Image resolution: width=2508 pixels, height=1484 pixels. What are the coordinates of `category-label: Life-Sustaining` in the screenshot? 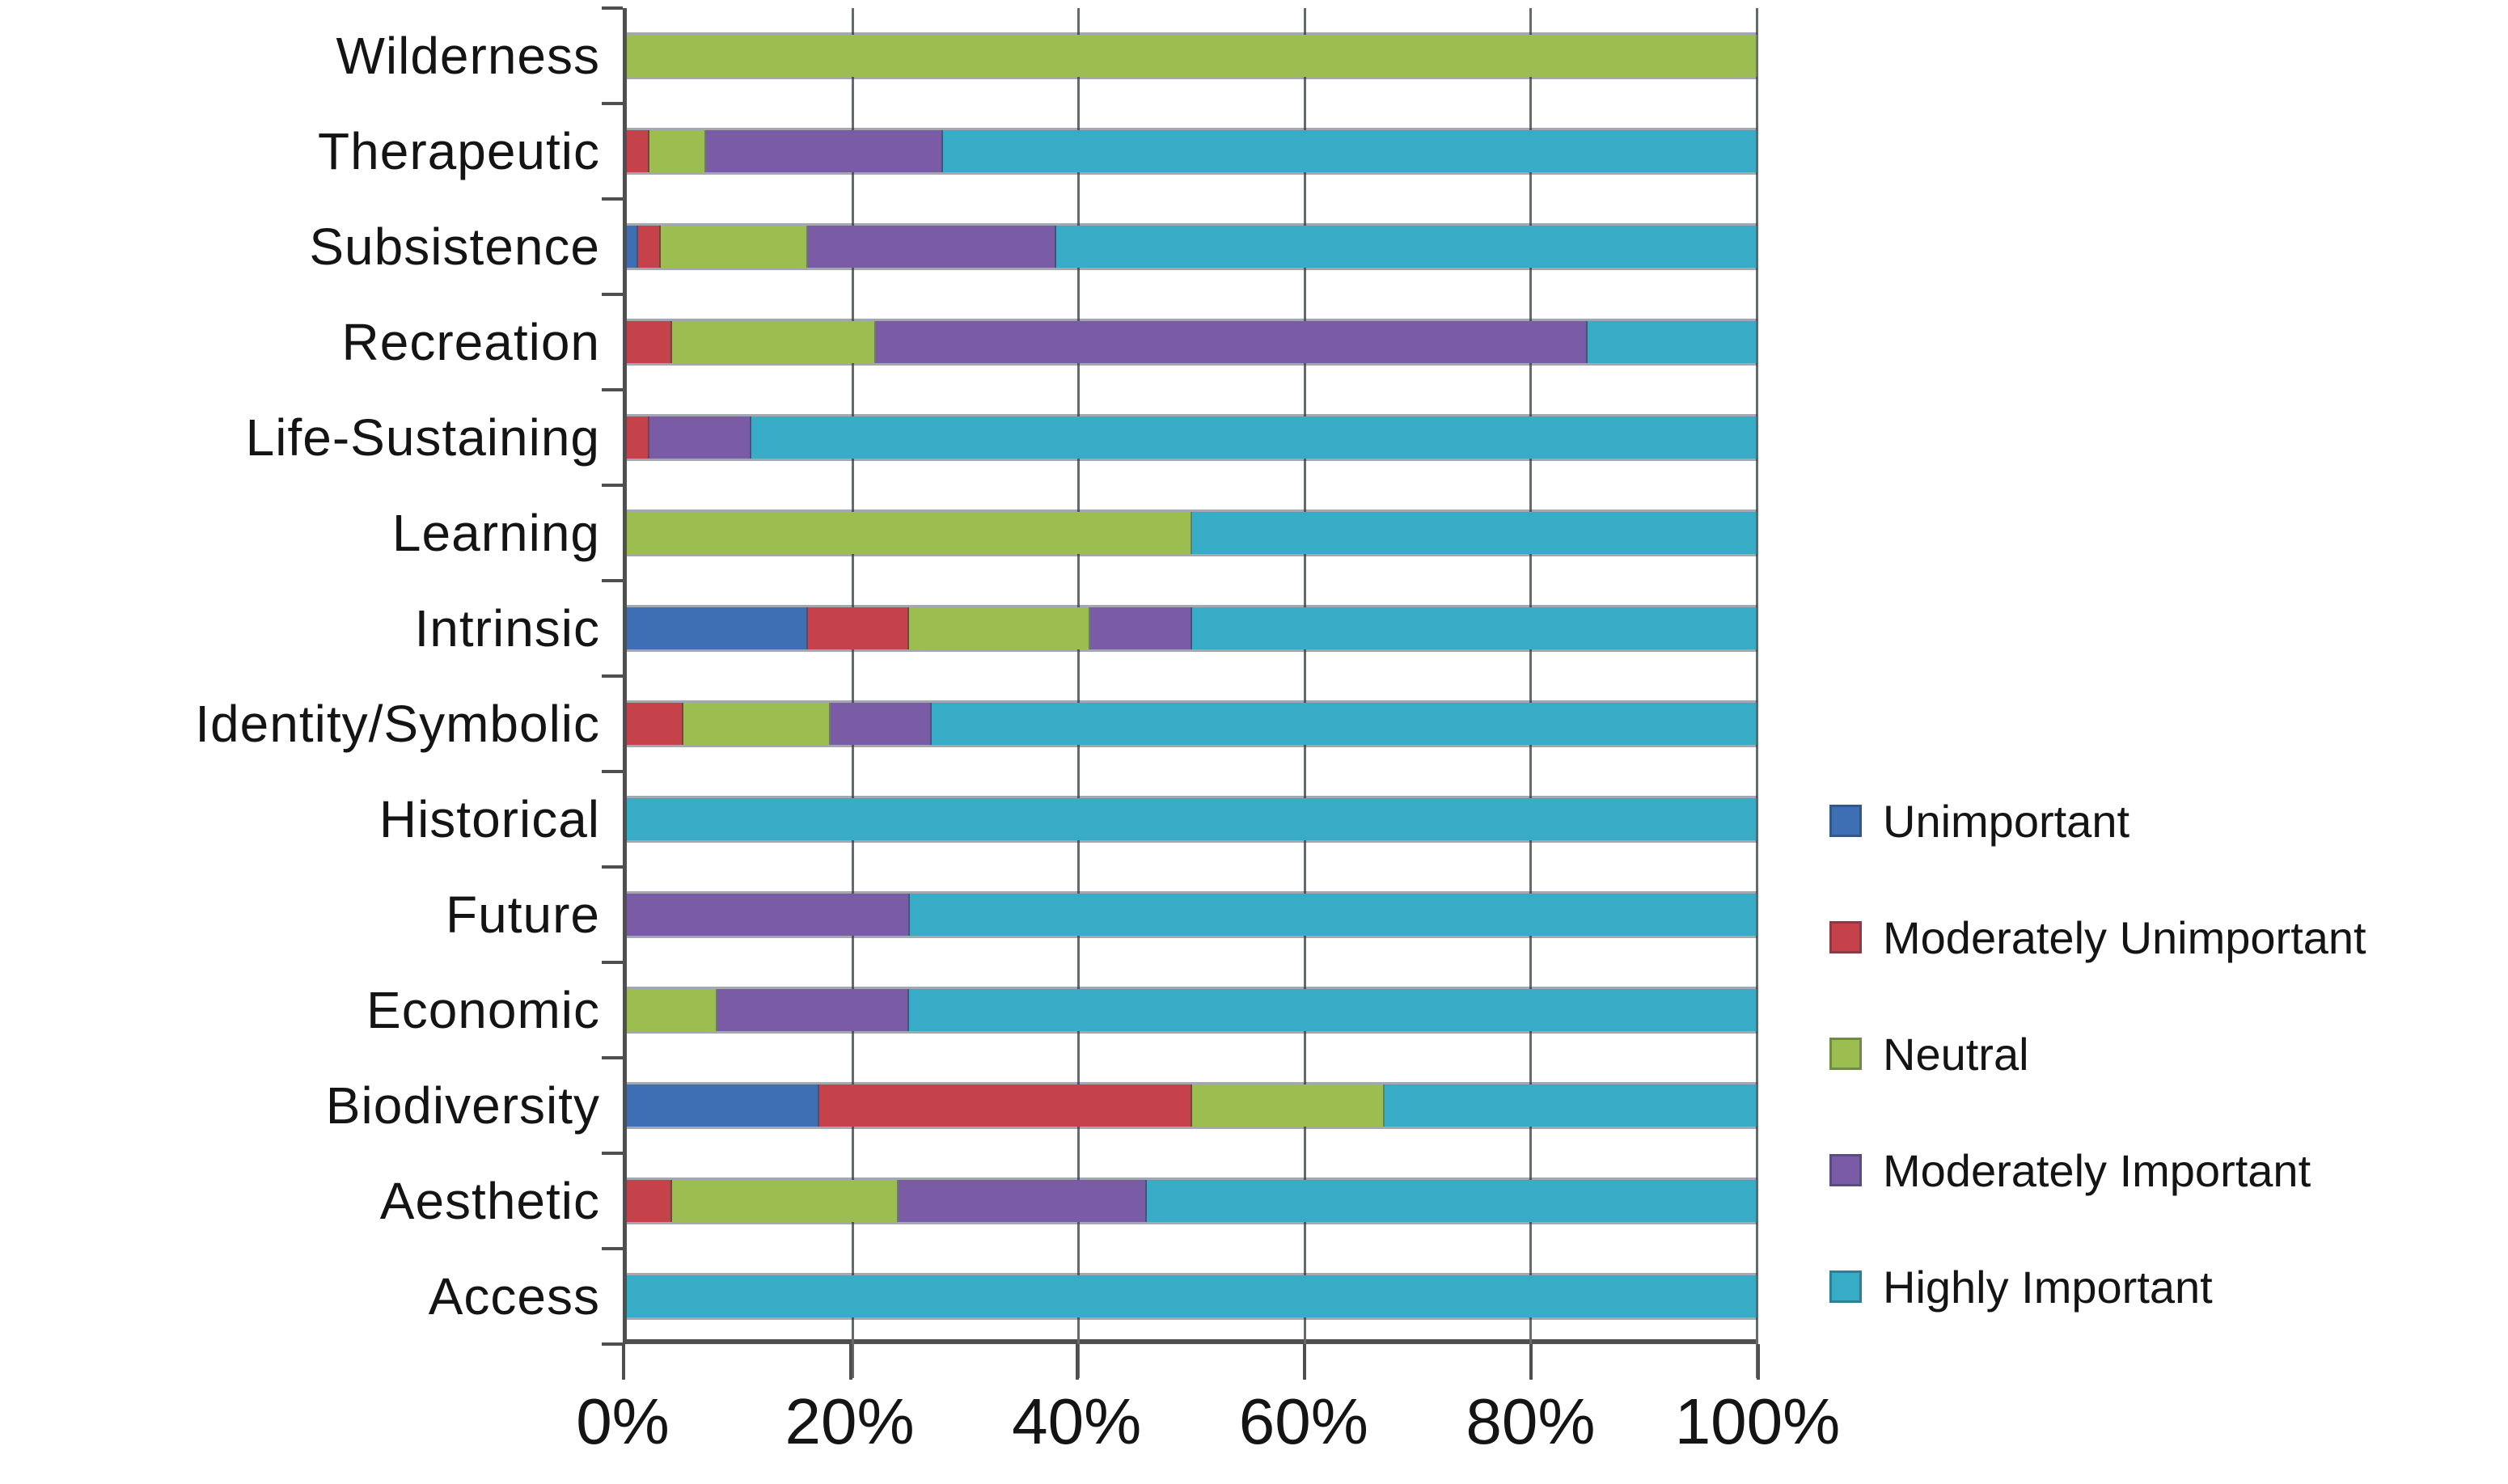 It's located at (423, 438).